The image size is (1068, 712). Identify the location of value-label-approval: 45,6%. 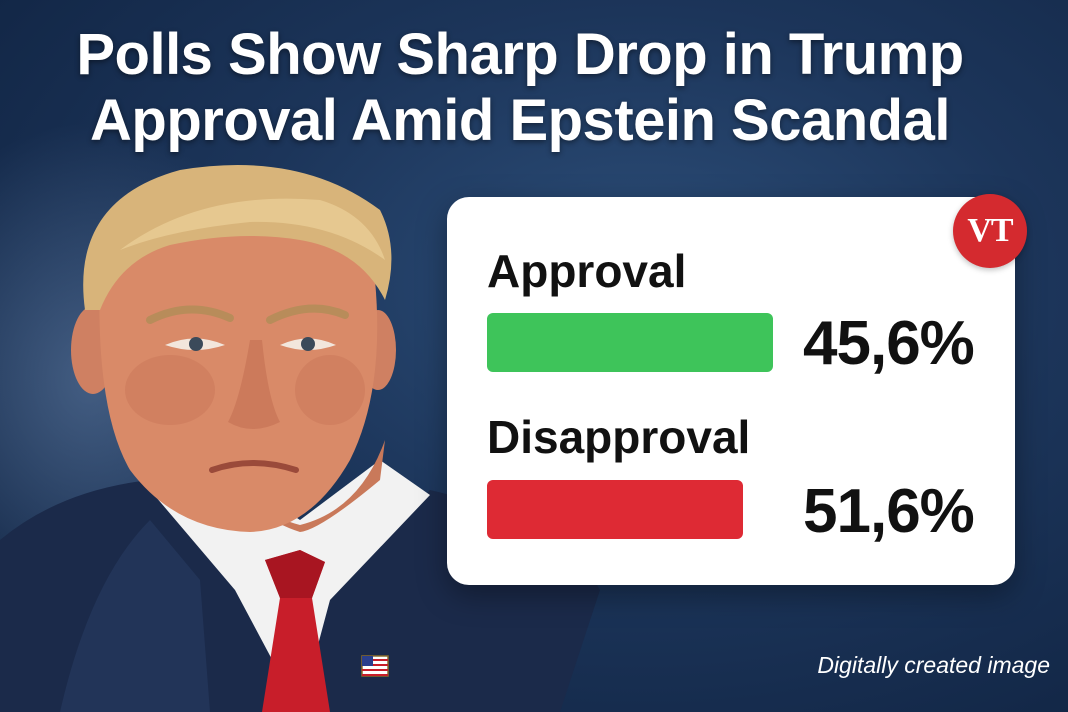
(889, 343).